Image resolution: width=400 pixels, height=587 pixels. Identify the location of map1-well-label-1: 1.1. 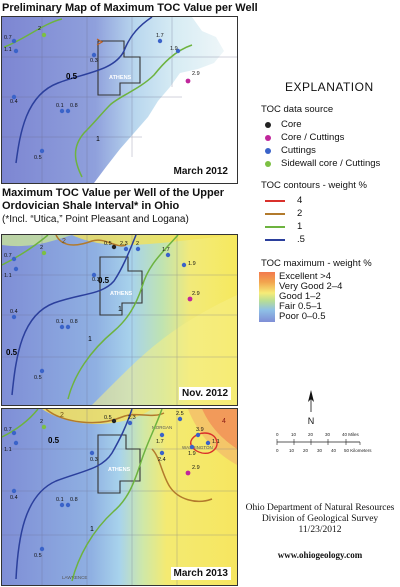
(8, 50).